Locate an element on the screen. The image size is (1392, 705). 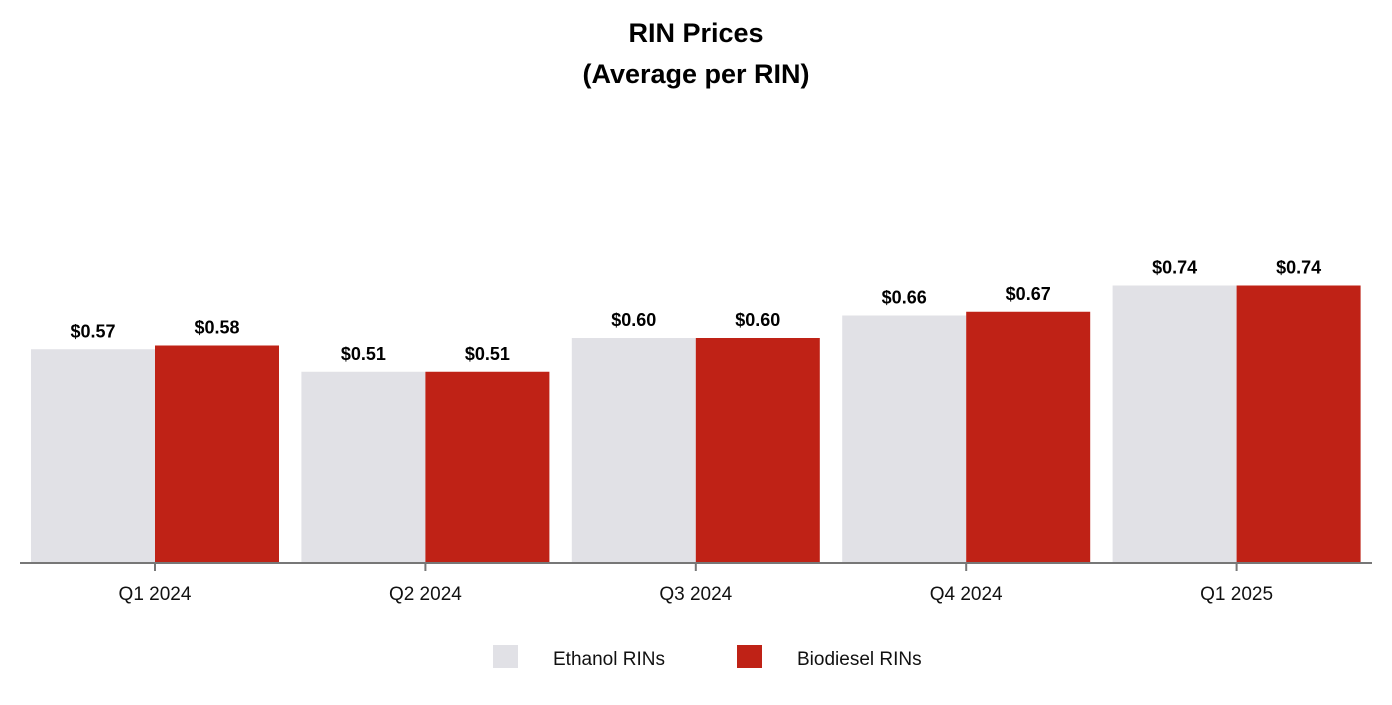
value-label-biodiesel-5: $0.74 is located at coordinates (1298, 268).